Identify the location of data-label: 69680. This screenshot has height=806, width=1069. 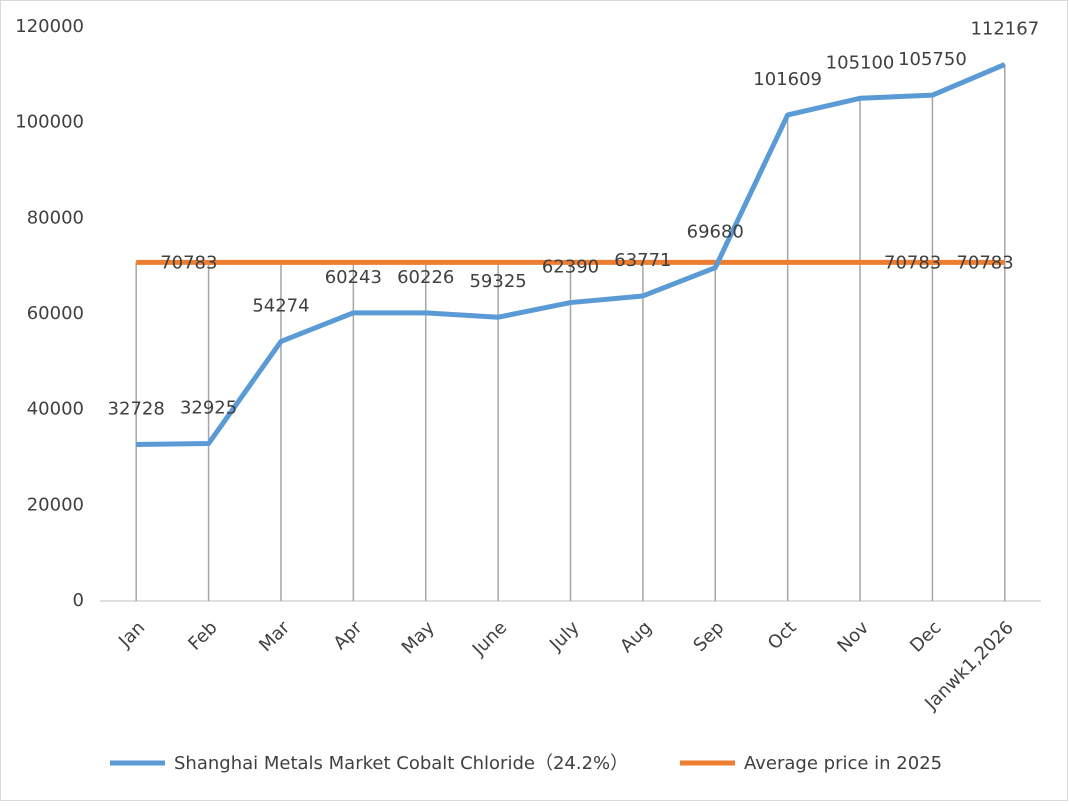
(715, 232).